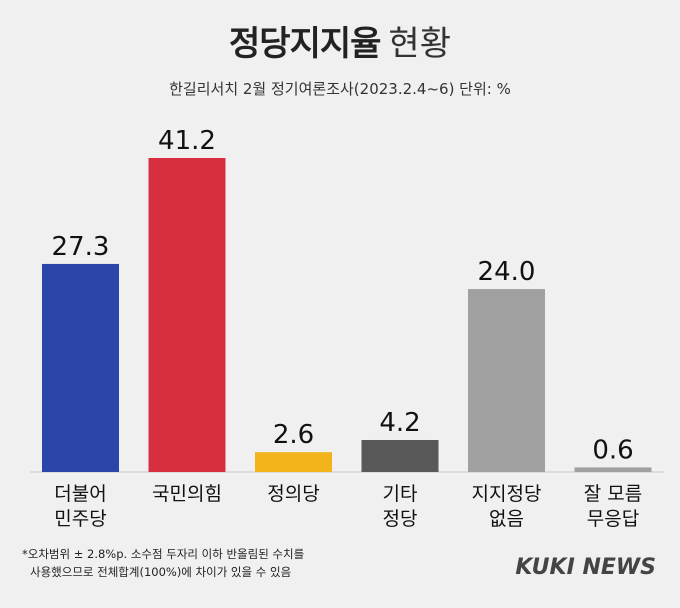  What do you see at coordinates (340, 89) in the screenshot?
I see `chart-subtitle: 한길리서치 2월 정기여론조사(2023.2.4~6) 단위: %` at bounding box center [340, 89].